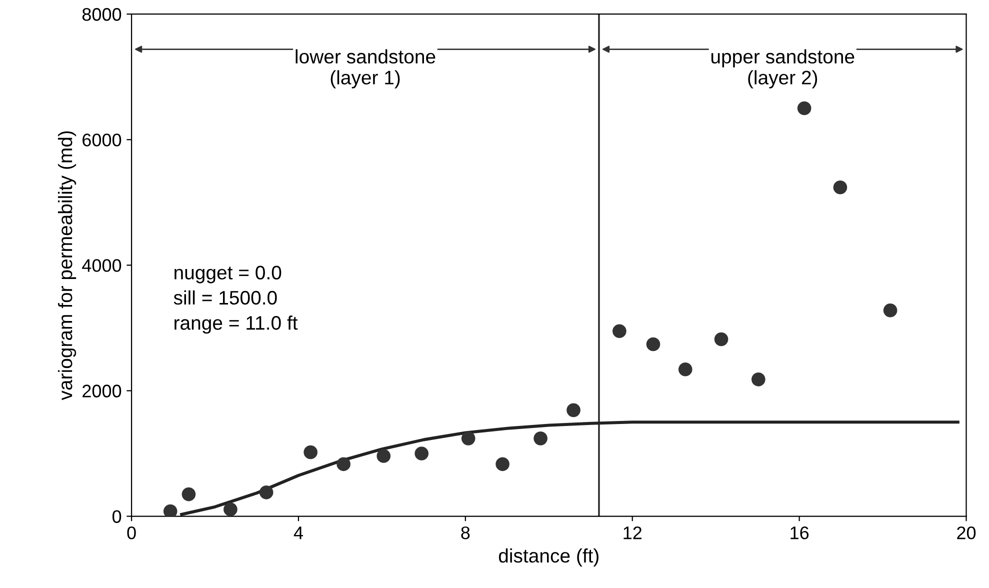  Describe the element at coordinates (465, 533) in the screenshot. I see `x-tick-label: 8` at that location.